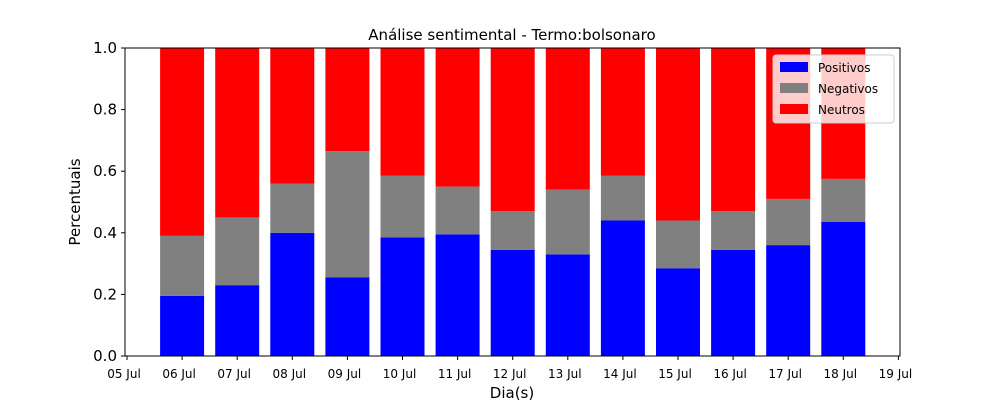 Image resolution: width=1000 pixels, height=400 pixels. Describe the element at coordinates (234, 374) in the screenshot. I see `x-tick-label: 07 Jul` at that location.